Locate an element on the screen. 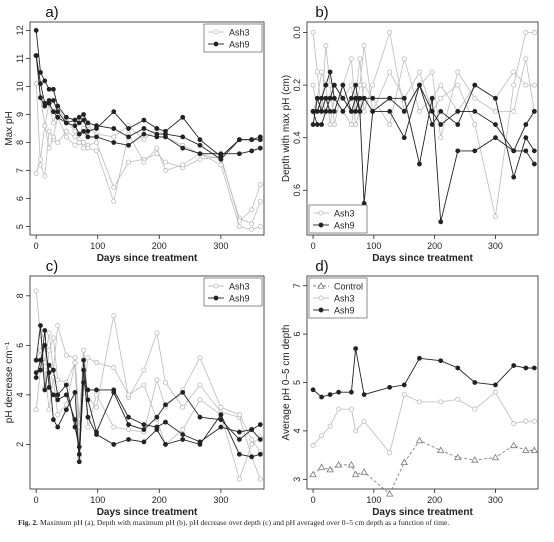 Image resolution: width=554 pixels, height=542 pixels. legend: Control Ash3 Ash9 is located at coordinates (338, 298).